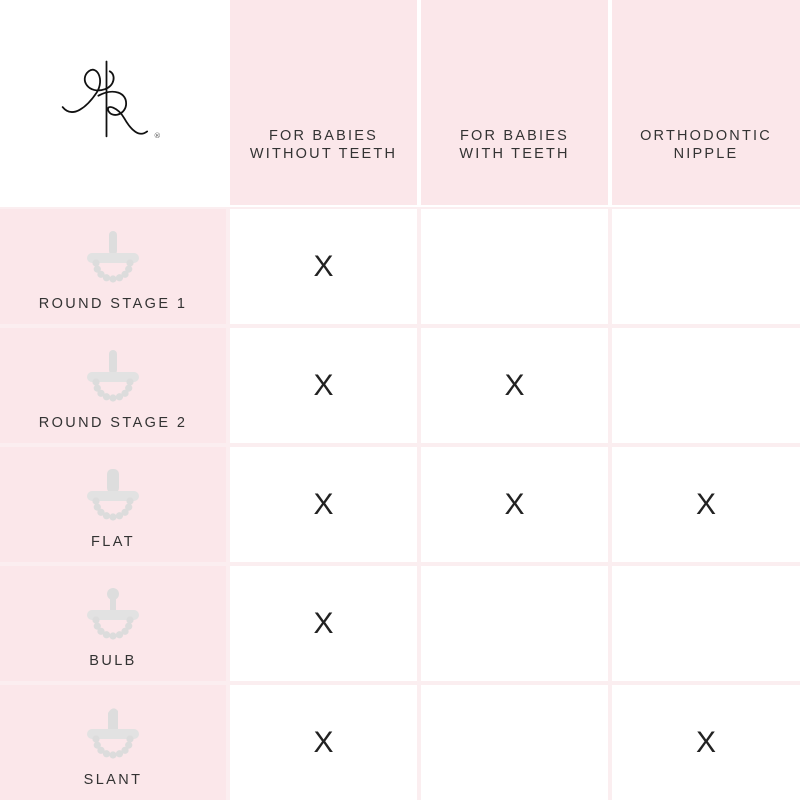 Image resolution: width=800 pixels, height=800 pixels. I want to click on row-header: ROUND STAGE 2, so click(113, 385).